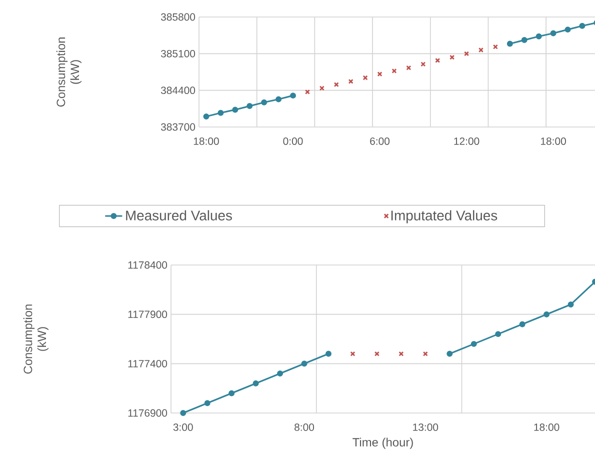 The width and height of the screenshot is (595, 473). What do you see at coordinates (178, 127) in the screenshot?
I see `y-tick-label: 383700` at bounding box center [178, 127].